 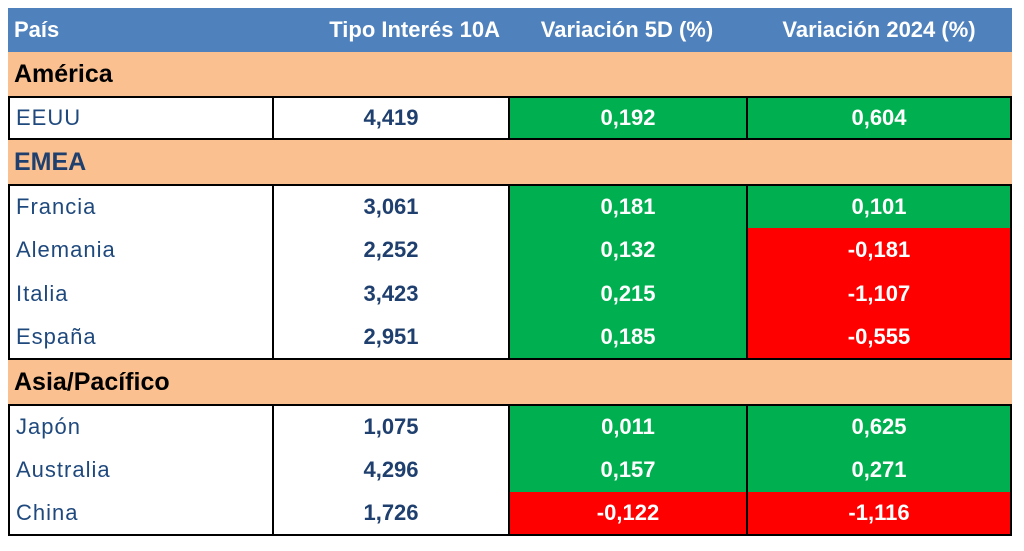 I want to click on cell-var5d: 0,132, so click(x=627, y=250).